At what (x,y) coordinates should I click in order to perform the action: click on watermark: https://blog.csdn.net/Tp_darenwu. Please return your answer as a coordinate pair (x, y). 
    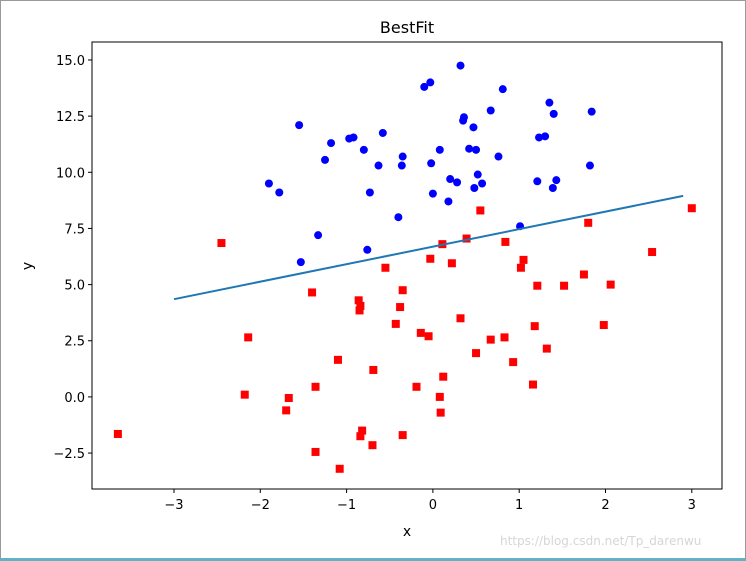
    Looking at the image, I should click on (601, 541).